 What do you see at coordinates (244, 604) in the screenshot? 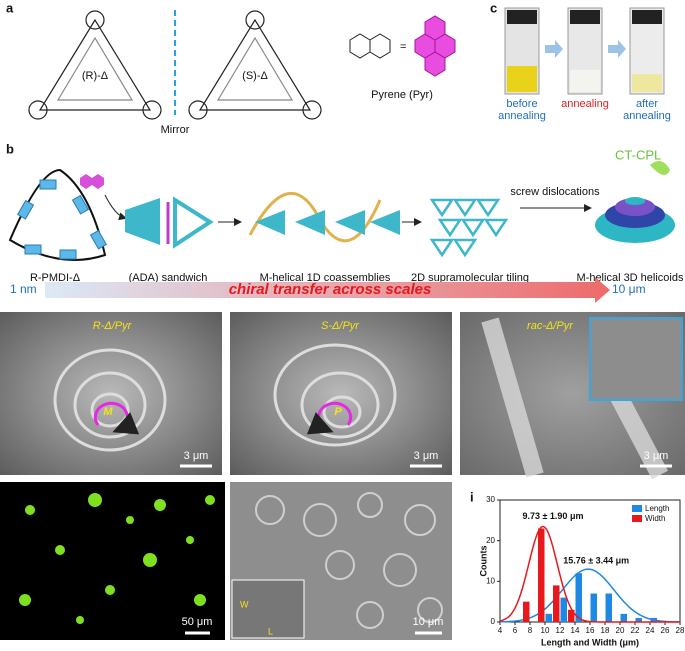
I see `inset-label: W` at bounding box center [244, 604].